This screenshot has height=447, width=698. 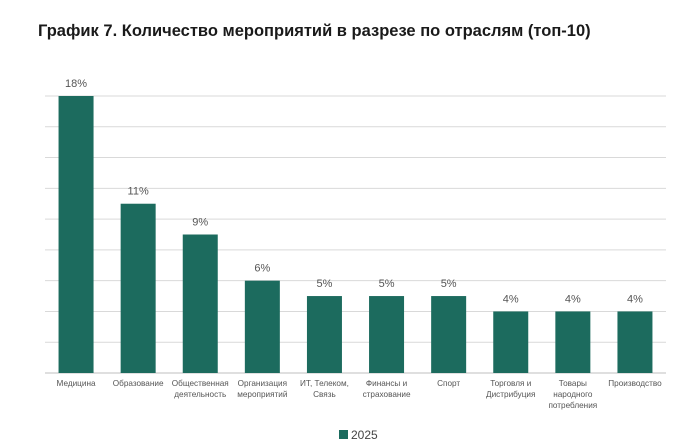 What do you see at coordinates (200, 389) in the screenshot?
I see `category-label: Общественная деятельность` at bounding box center [200, 389].